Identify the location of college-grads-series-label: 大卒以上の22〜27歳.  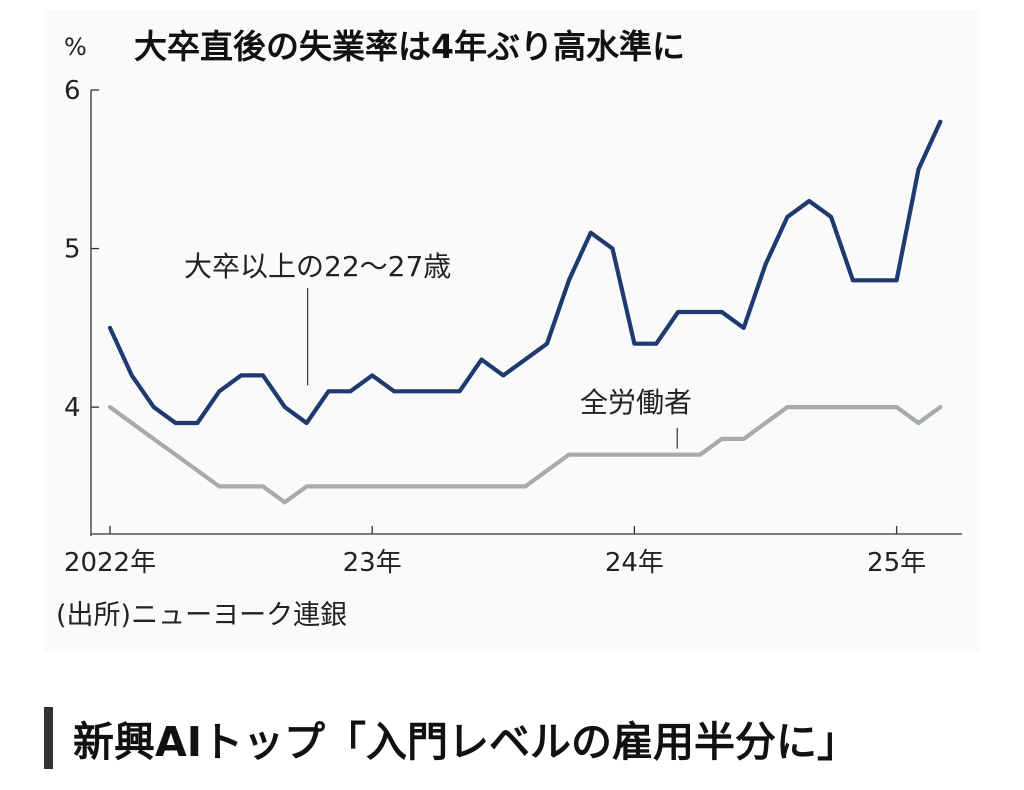
(317, 266).